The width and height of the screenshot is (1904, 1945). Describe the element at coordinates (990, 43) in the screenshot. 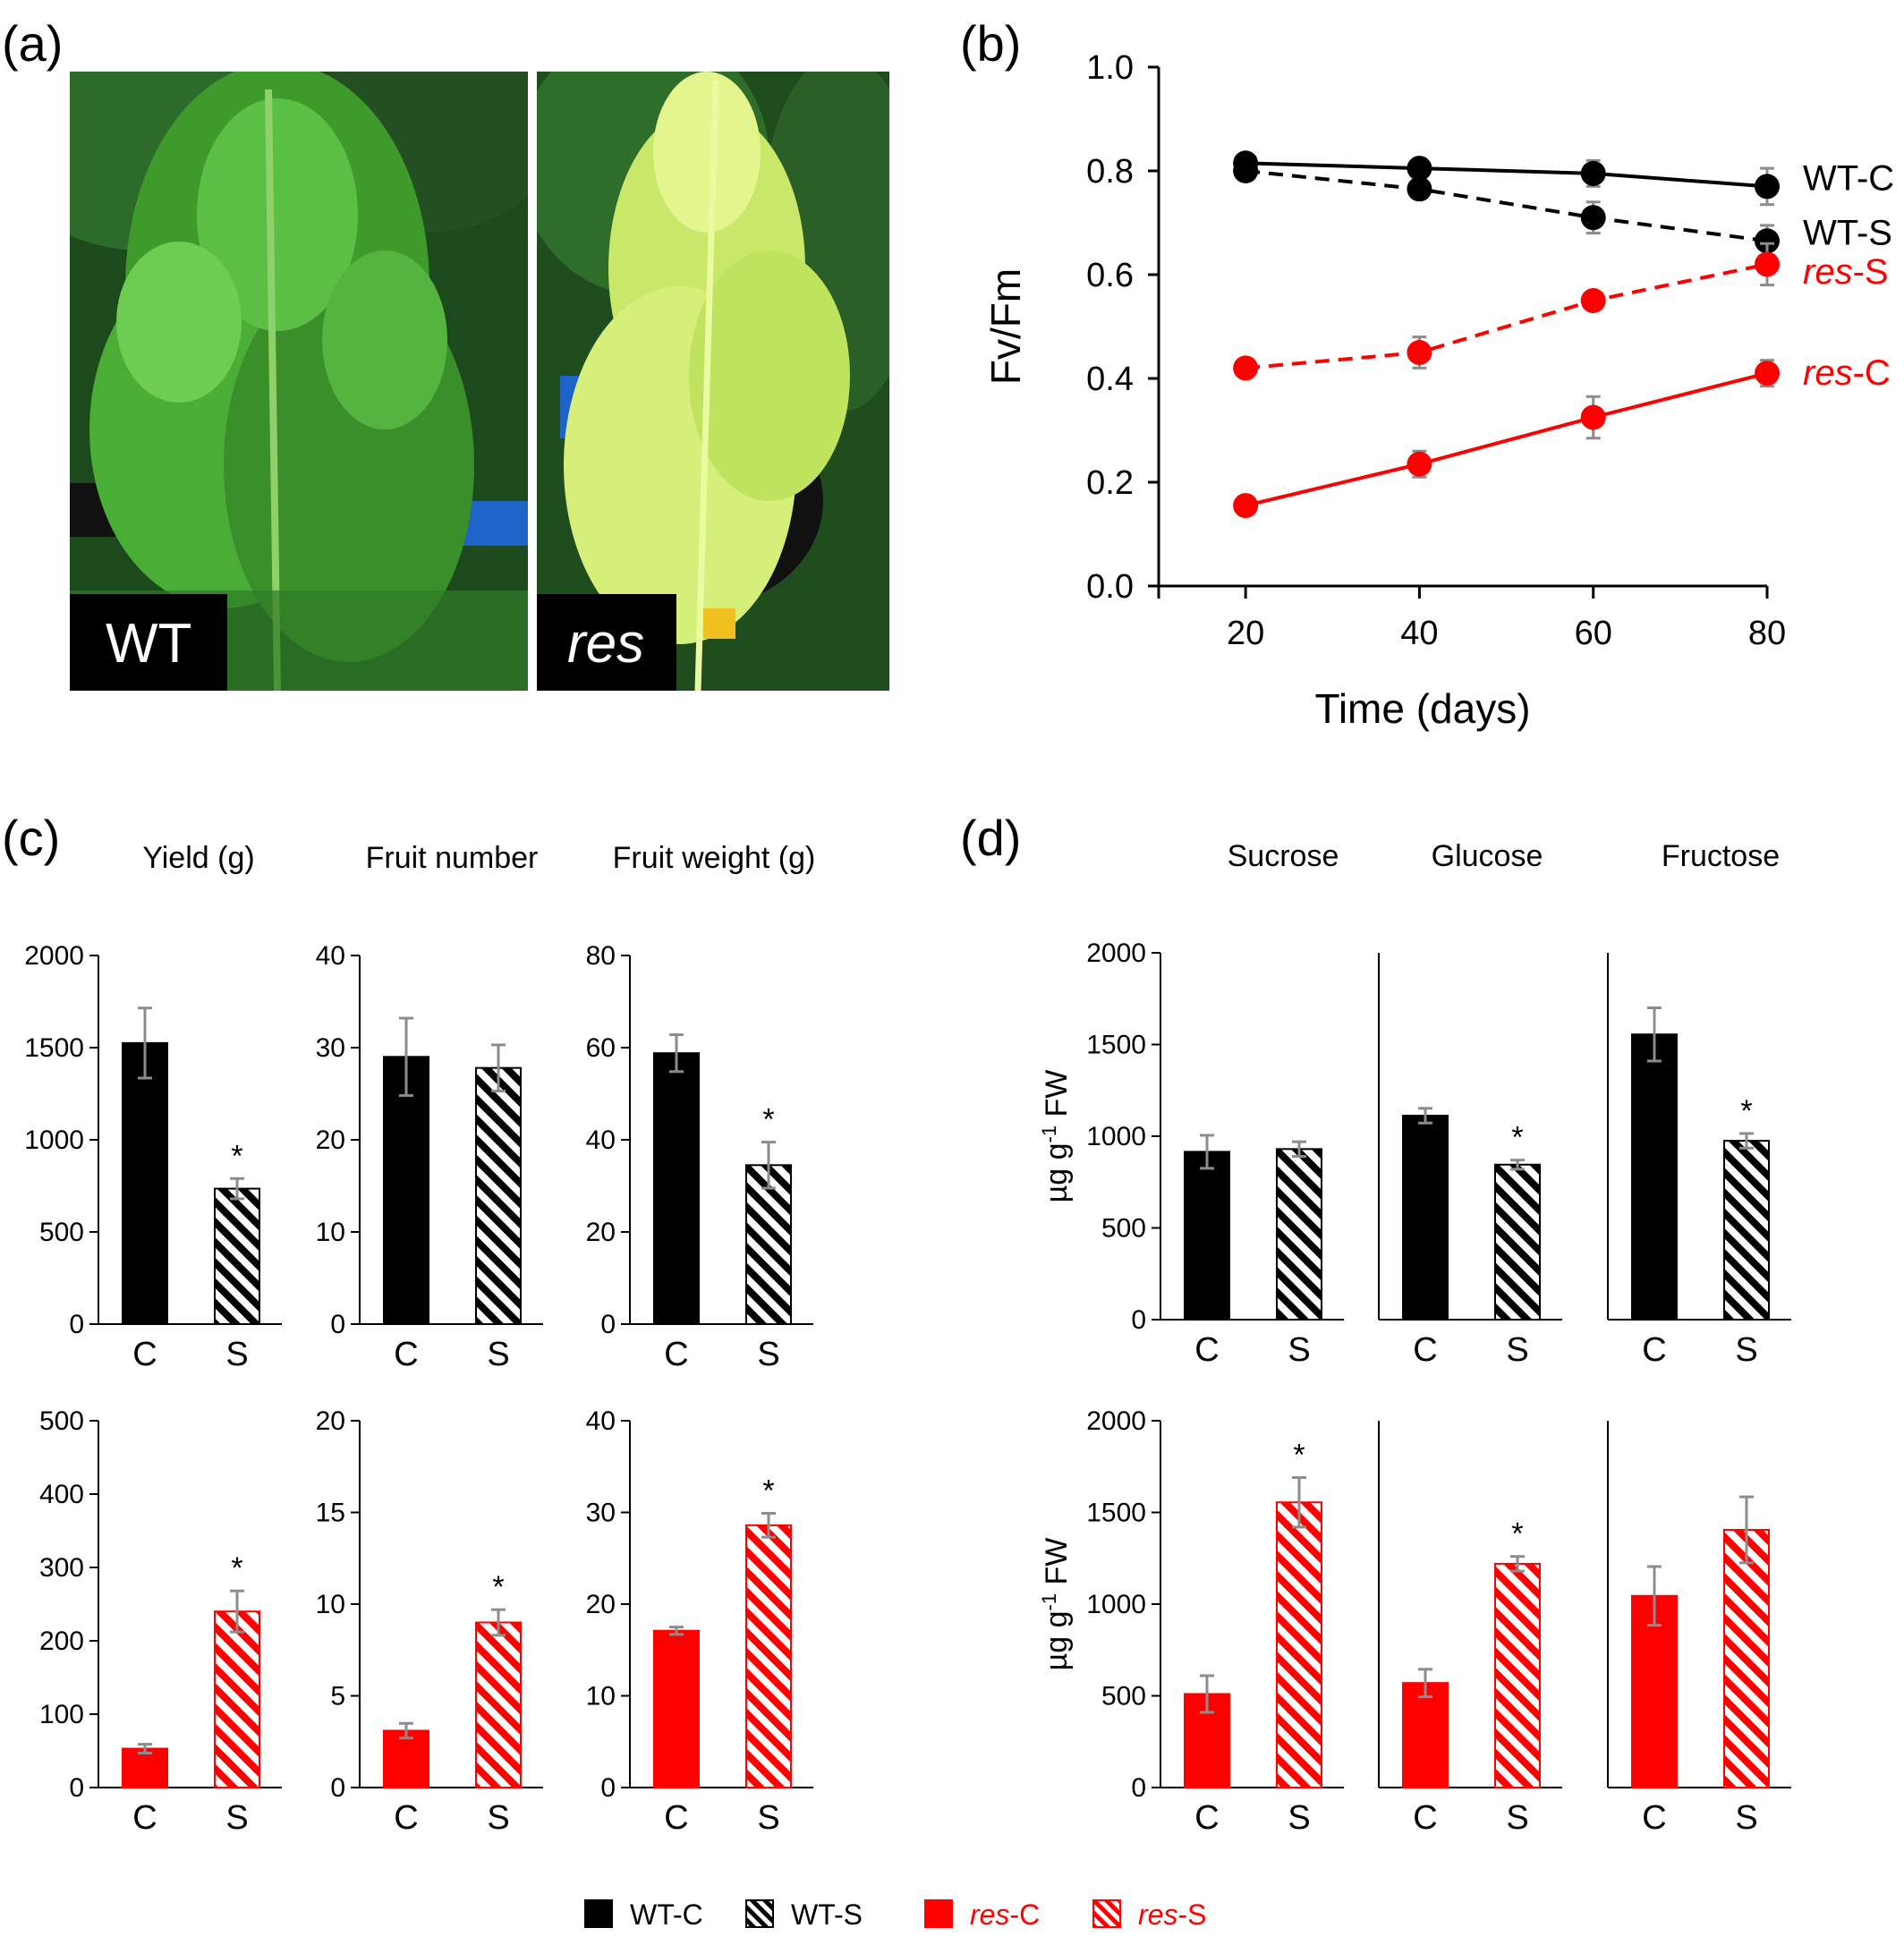

I see `panel-label-b: (b)` at that location.